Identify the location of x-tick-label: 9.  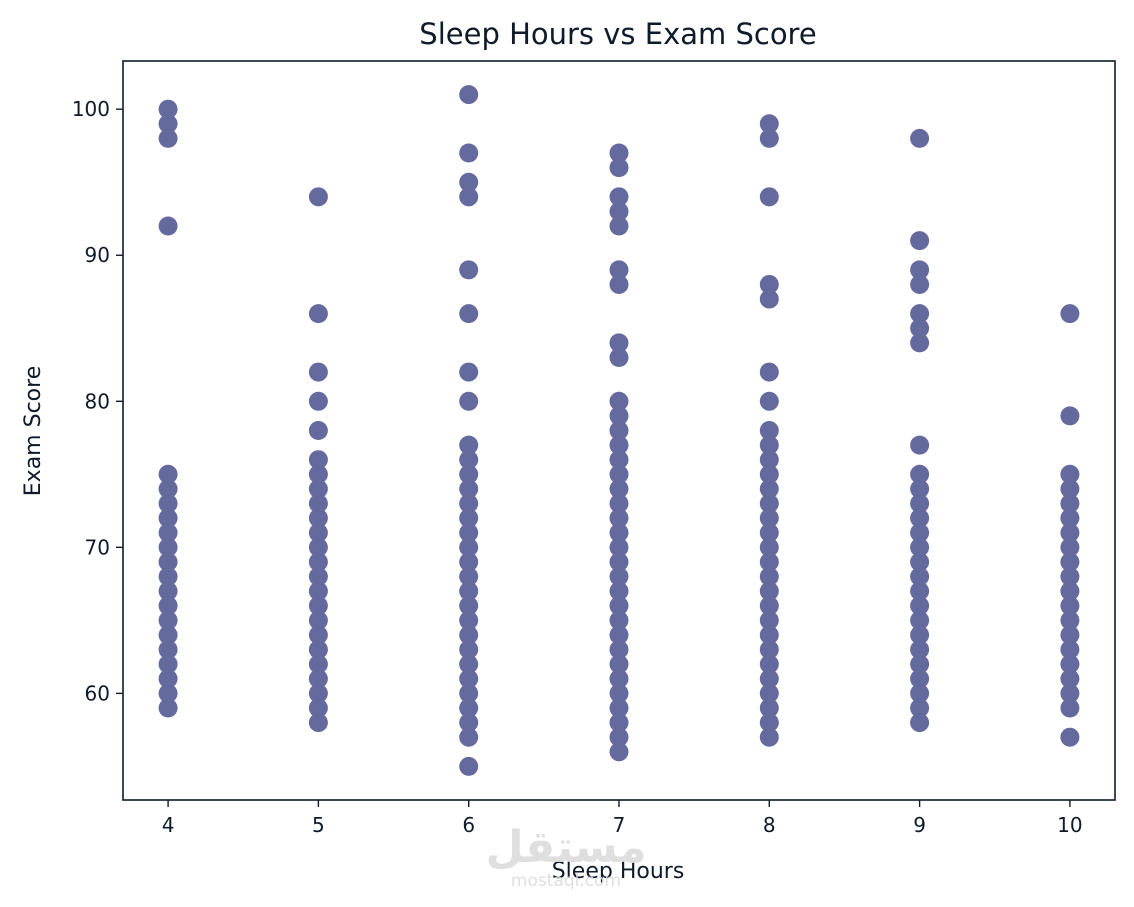
(919, 825).